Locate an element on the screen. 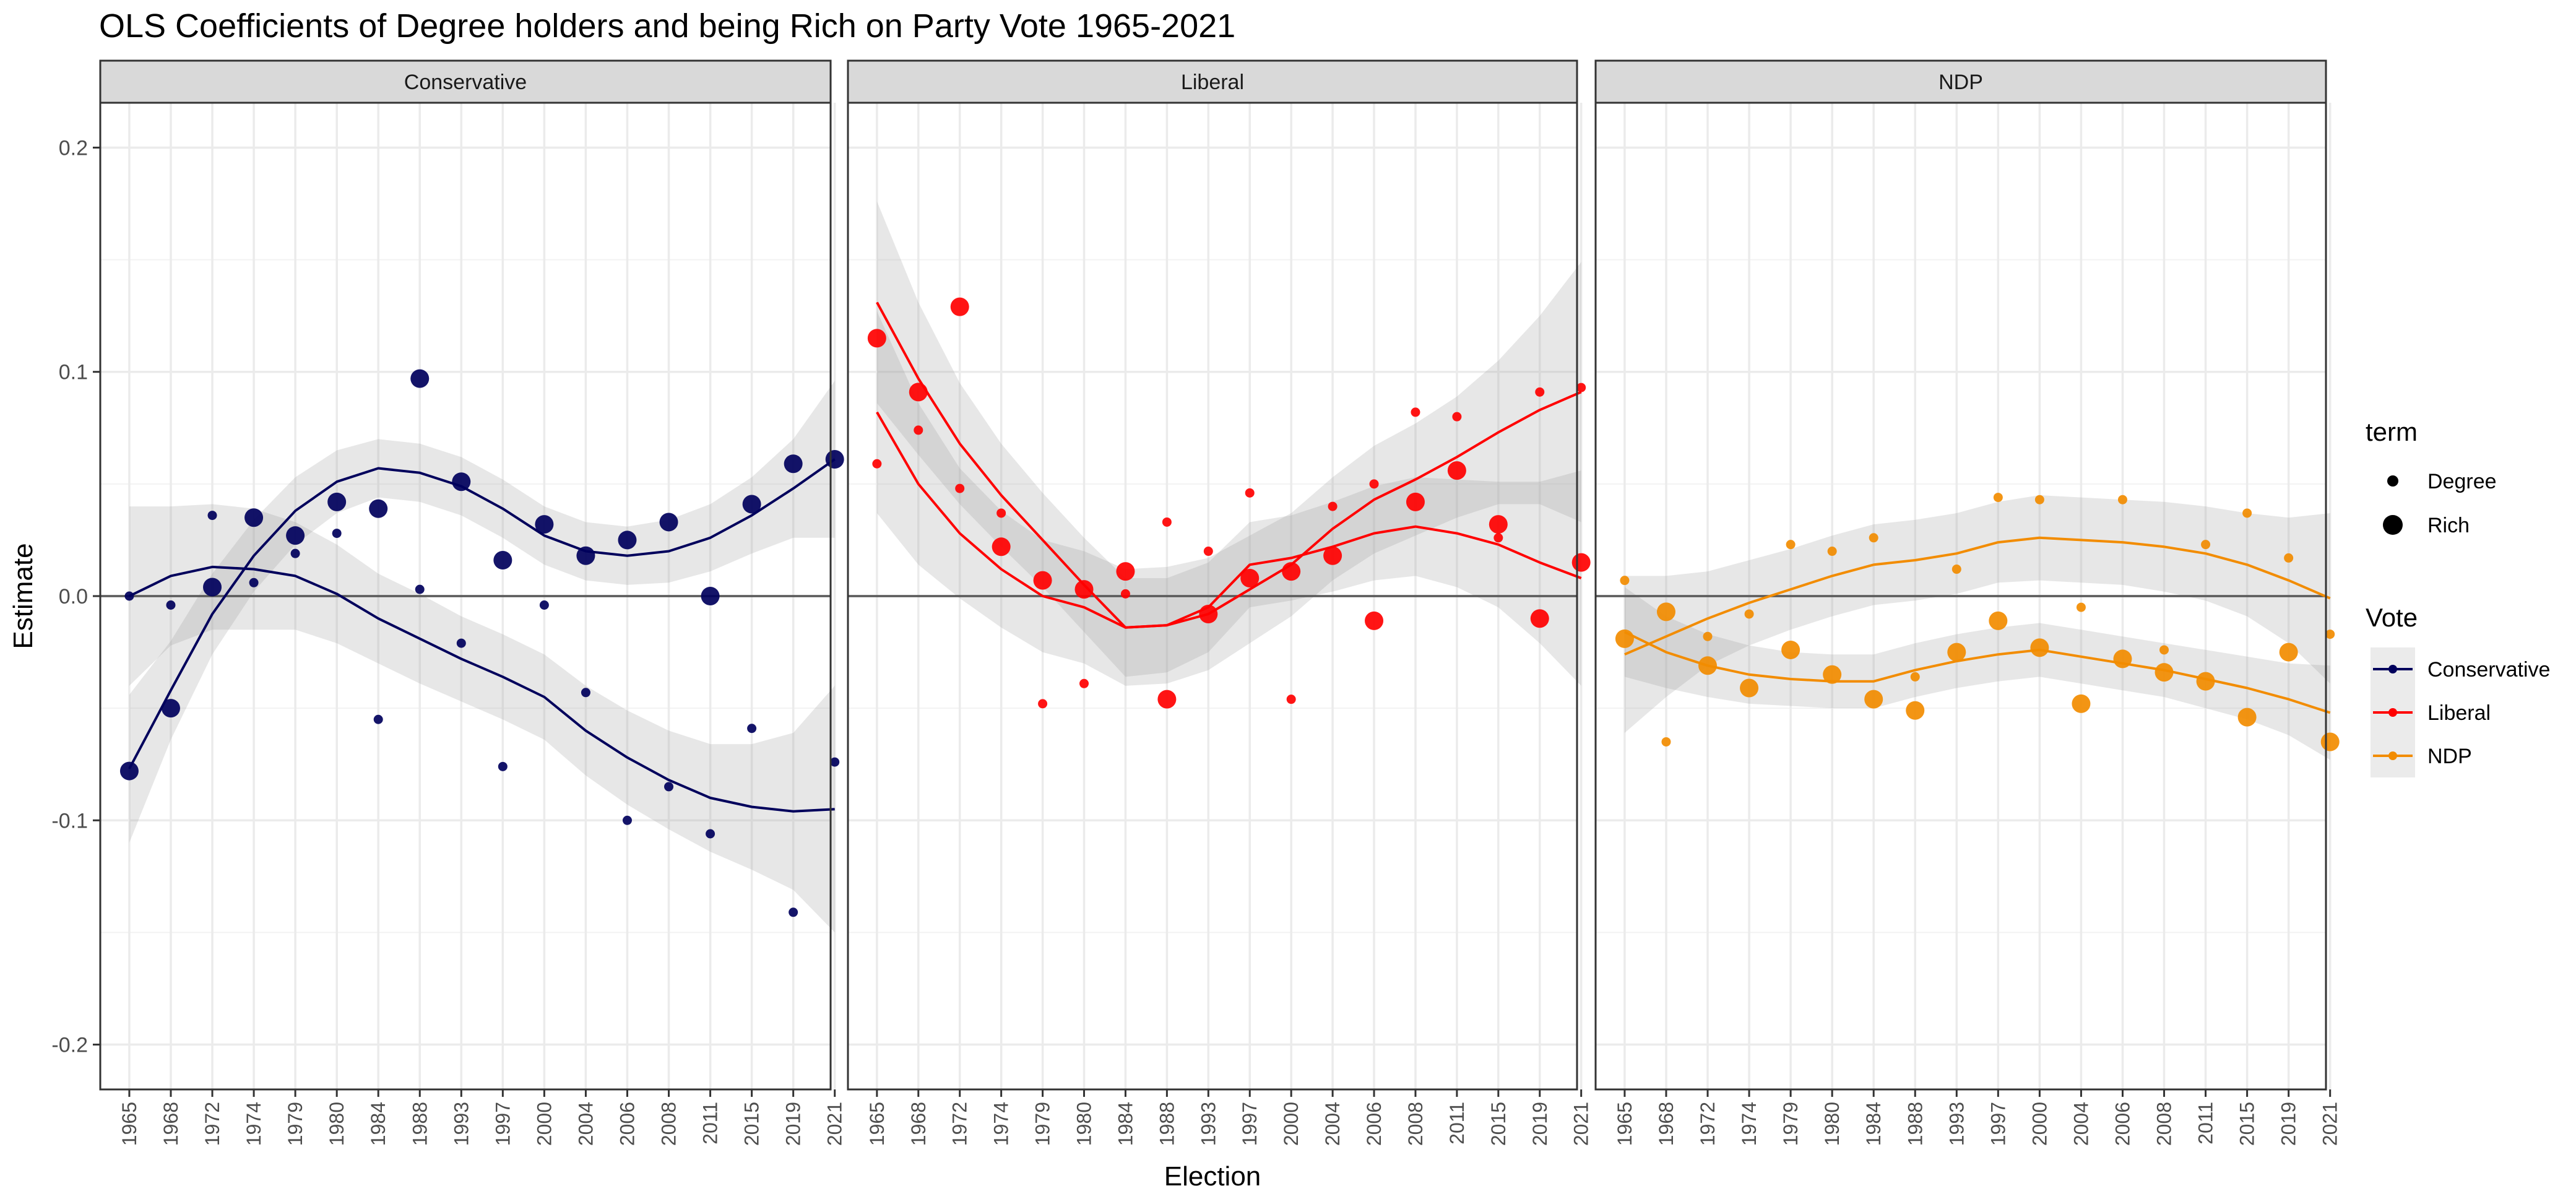 The height and width of the screenshot is (1199, 2576). strip-conservative is located at coordinates (465, 81).